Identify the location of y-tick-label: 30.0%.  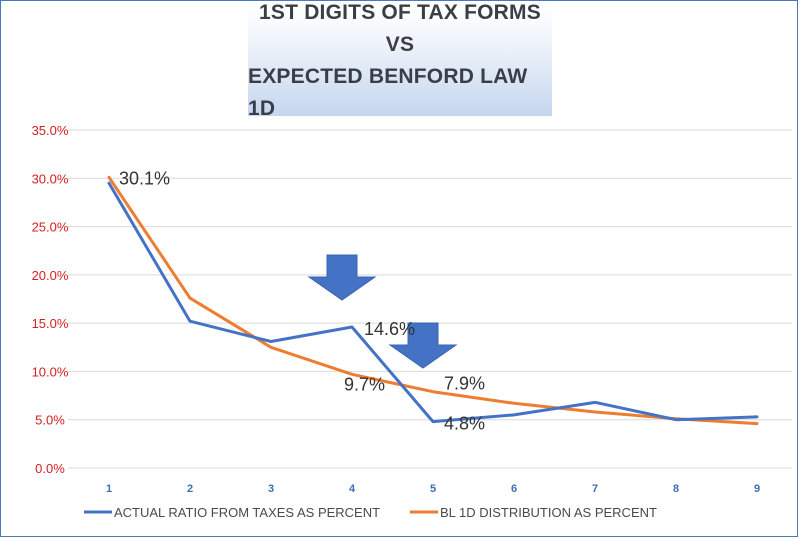
(50, 178).